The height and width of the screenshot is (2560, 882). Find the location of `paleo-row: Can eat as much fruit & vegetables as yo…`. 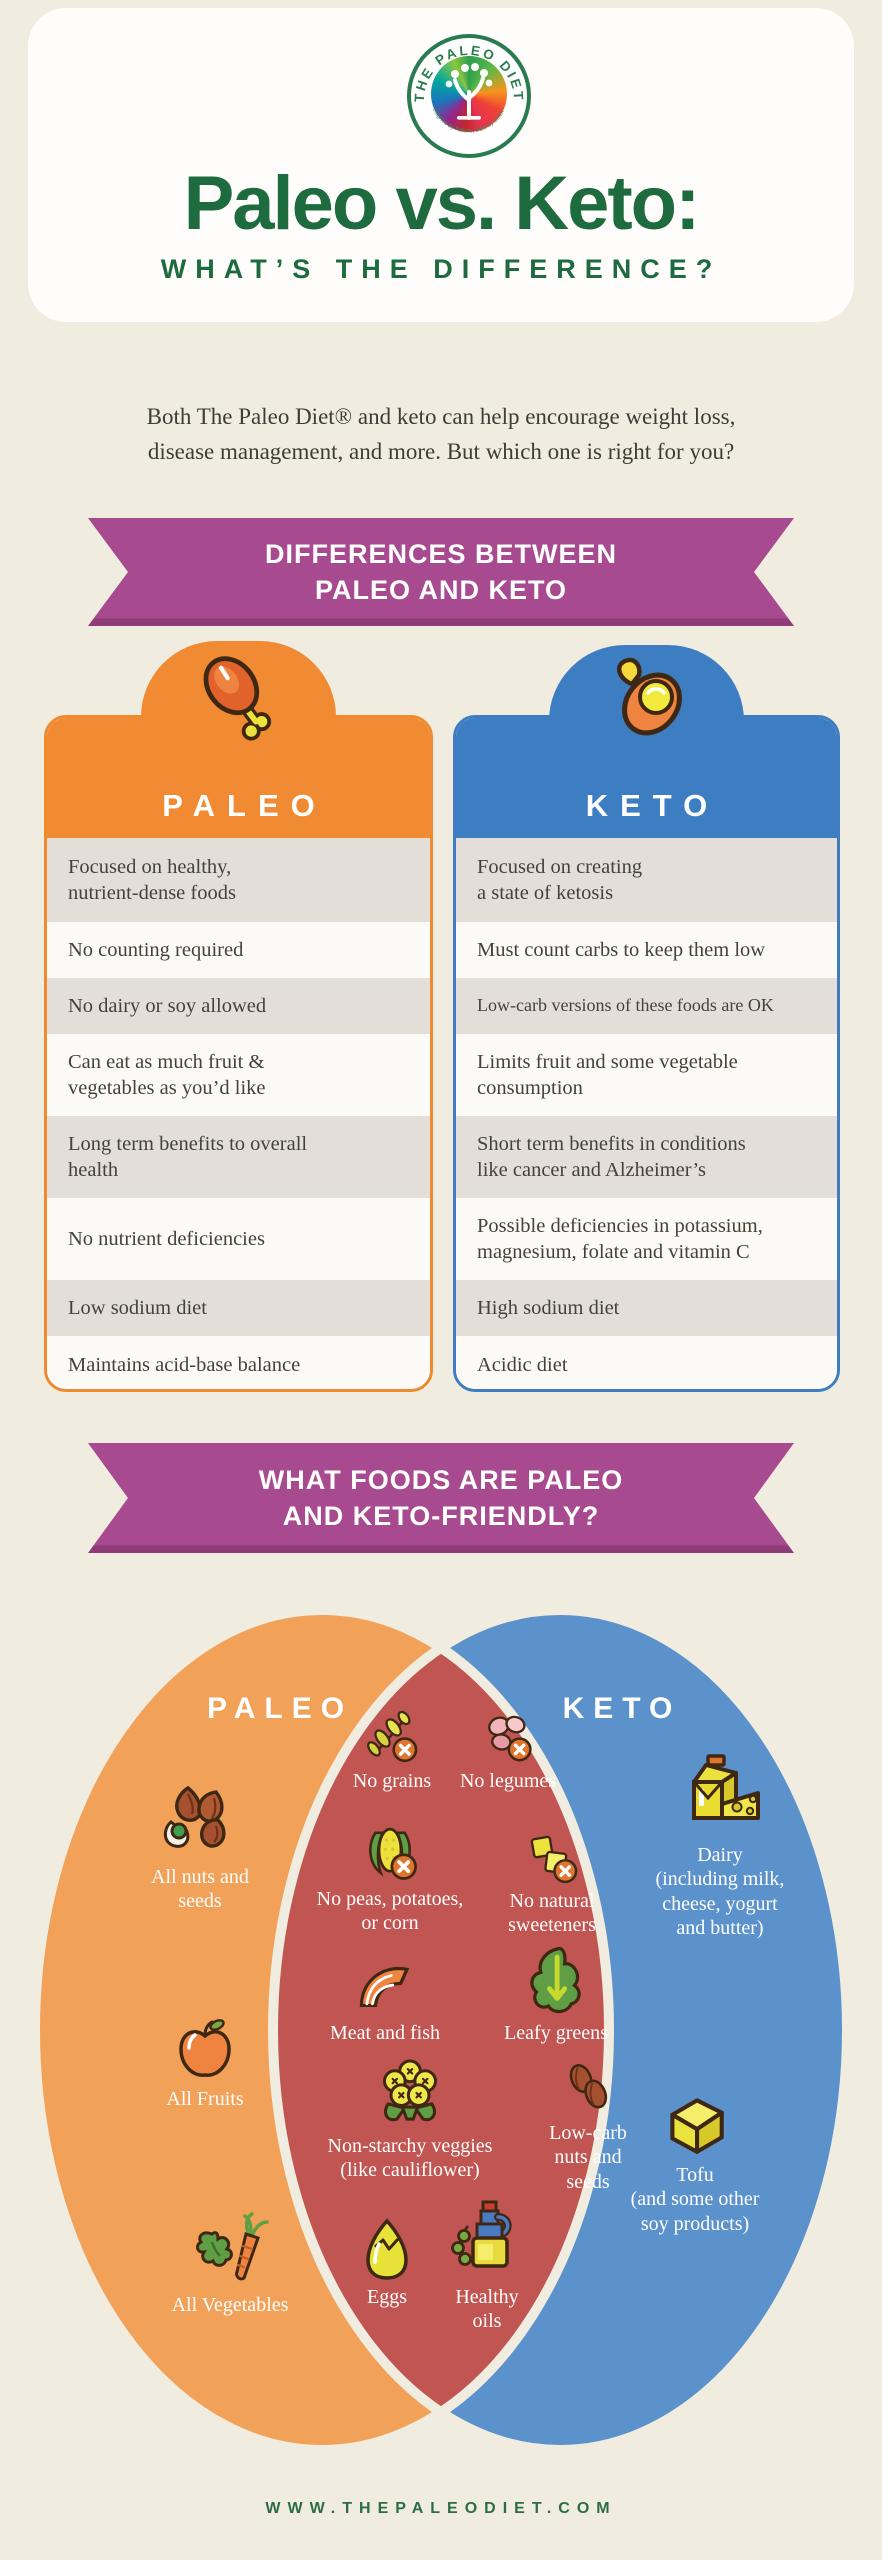

paleo-row: Can eat as much fruit & vegetables as yo… is located at coordinates (238, 1075).